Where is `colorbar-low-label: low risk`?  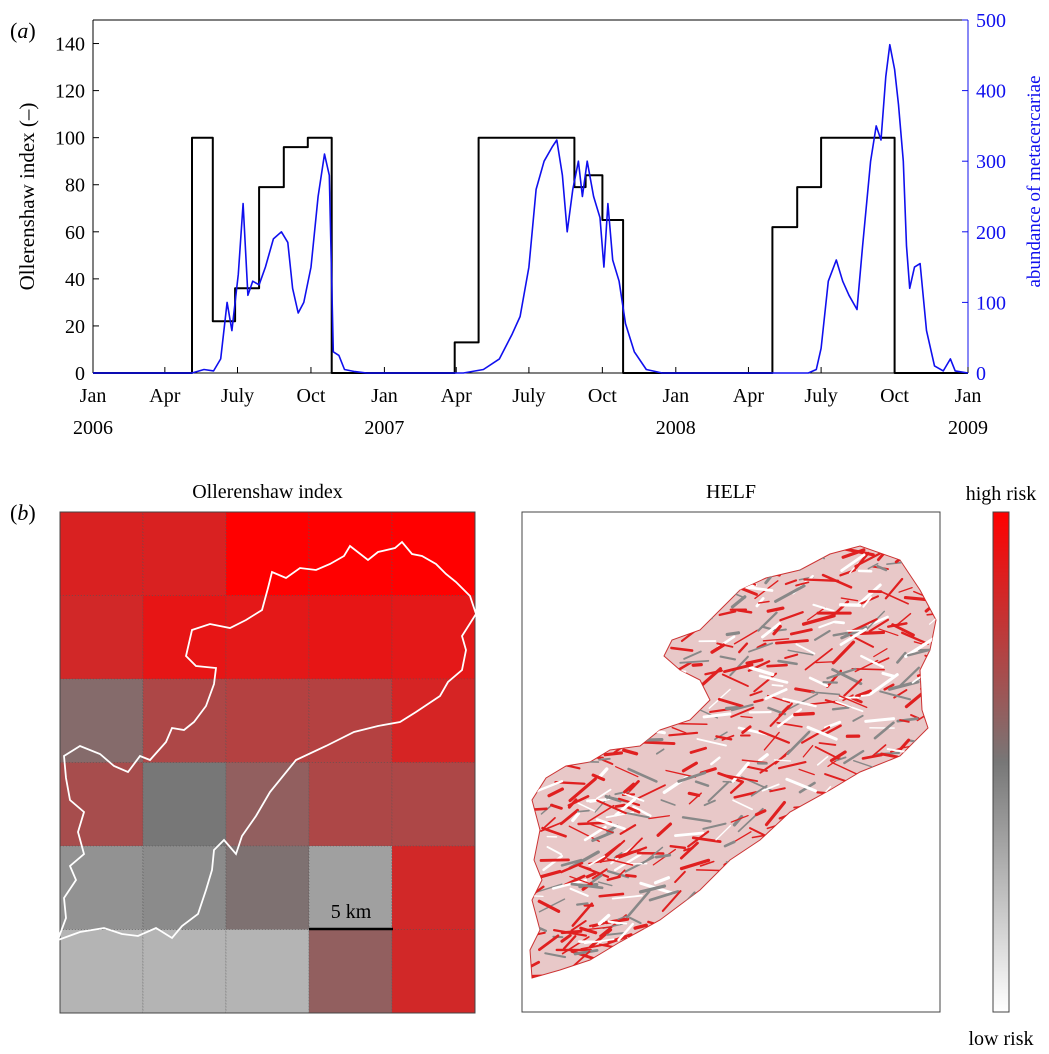 colorbar-low-label: low risk is located at coordinates (1001, 1039).